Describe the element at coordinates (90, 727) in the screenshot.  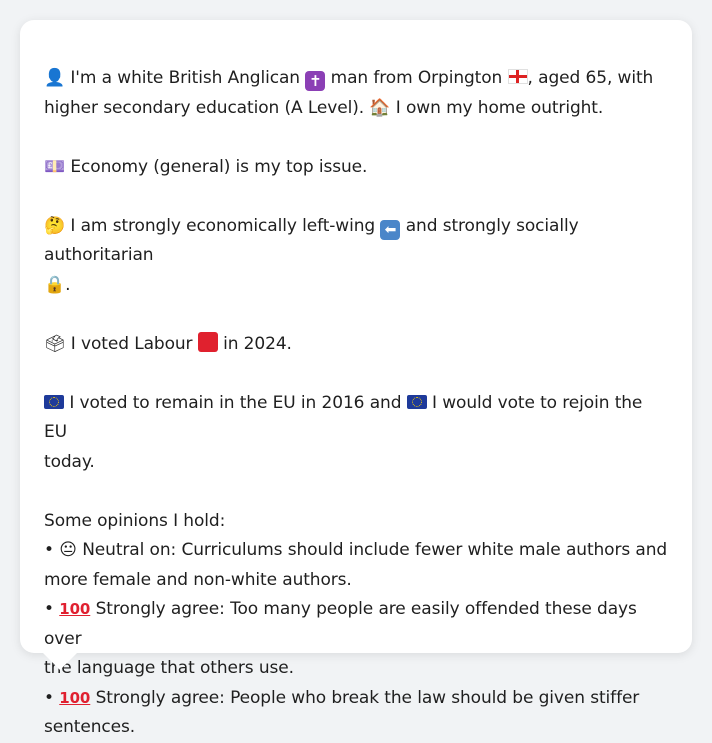
I see `opinion-text-cont: sentences.` at that location.